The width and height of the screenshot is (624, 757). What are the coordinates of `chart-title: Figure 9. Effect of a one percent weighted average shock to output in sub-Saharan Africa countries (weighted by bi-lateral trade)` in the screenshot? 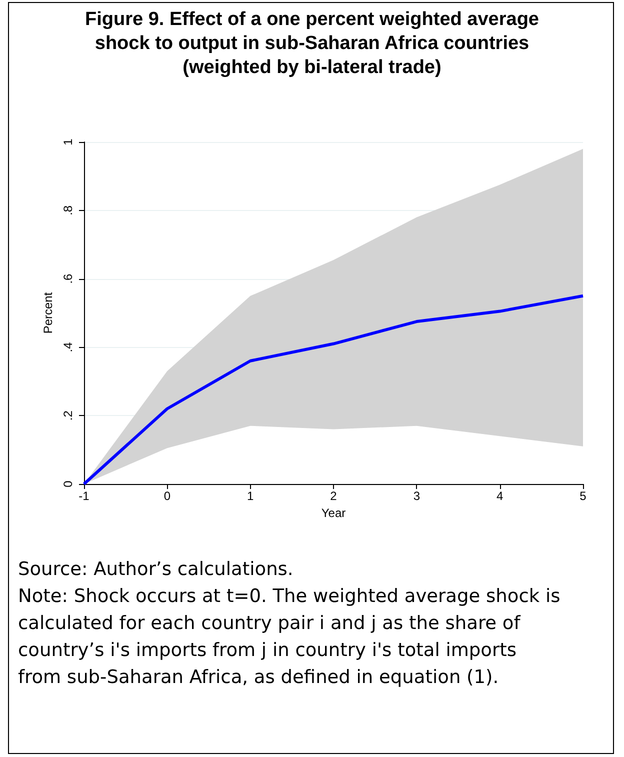 It's located at (312, 44).